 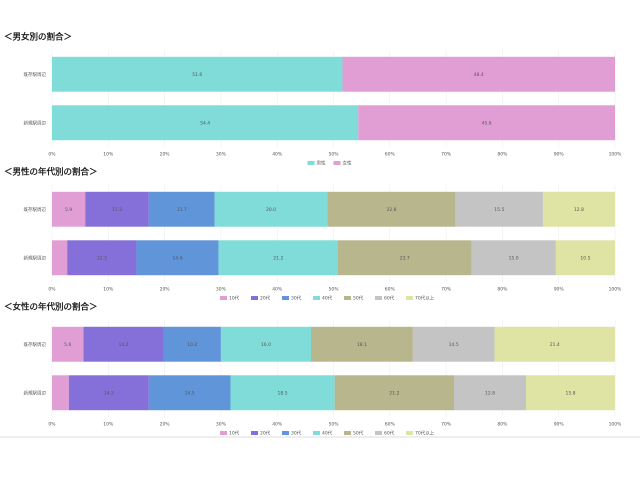 I want to click on x-tick-label: 0%, so click(x=52, y=155).